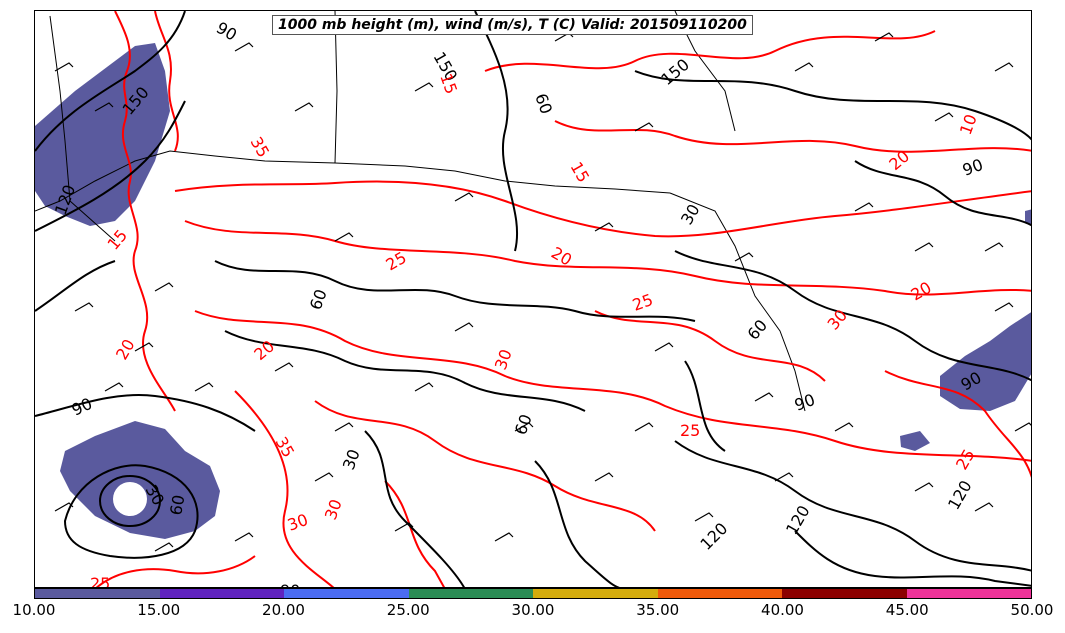  What do you see at coordinates (351, 460) in the screenshot?
I see `height-label: 30` at bounding box center [351, 460].